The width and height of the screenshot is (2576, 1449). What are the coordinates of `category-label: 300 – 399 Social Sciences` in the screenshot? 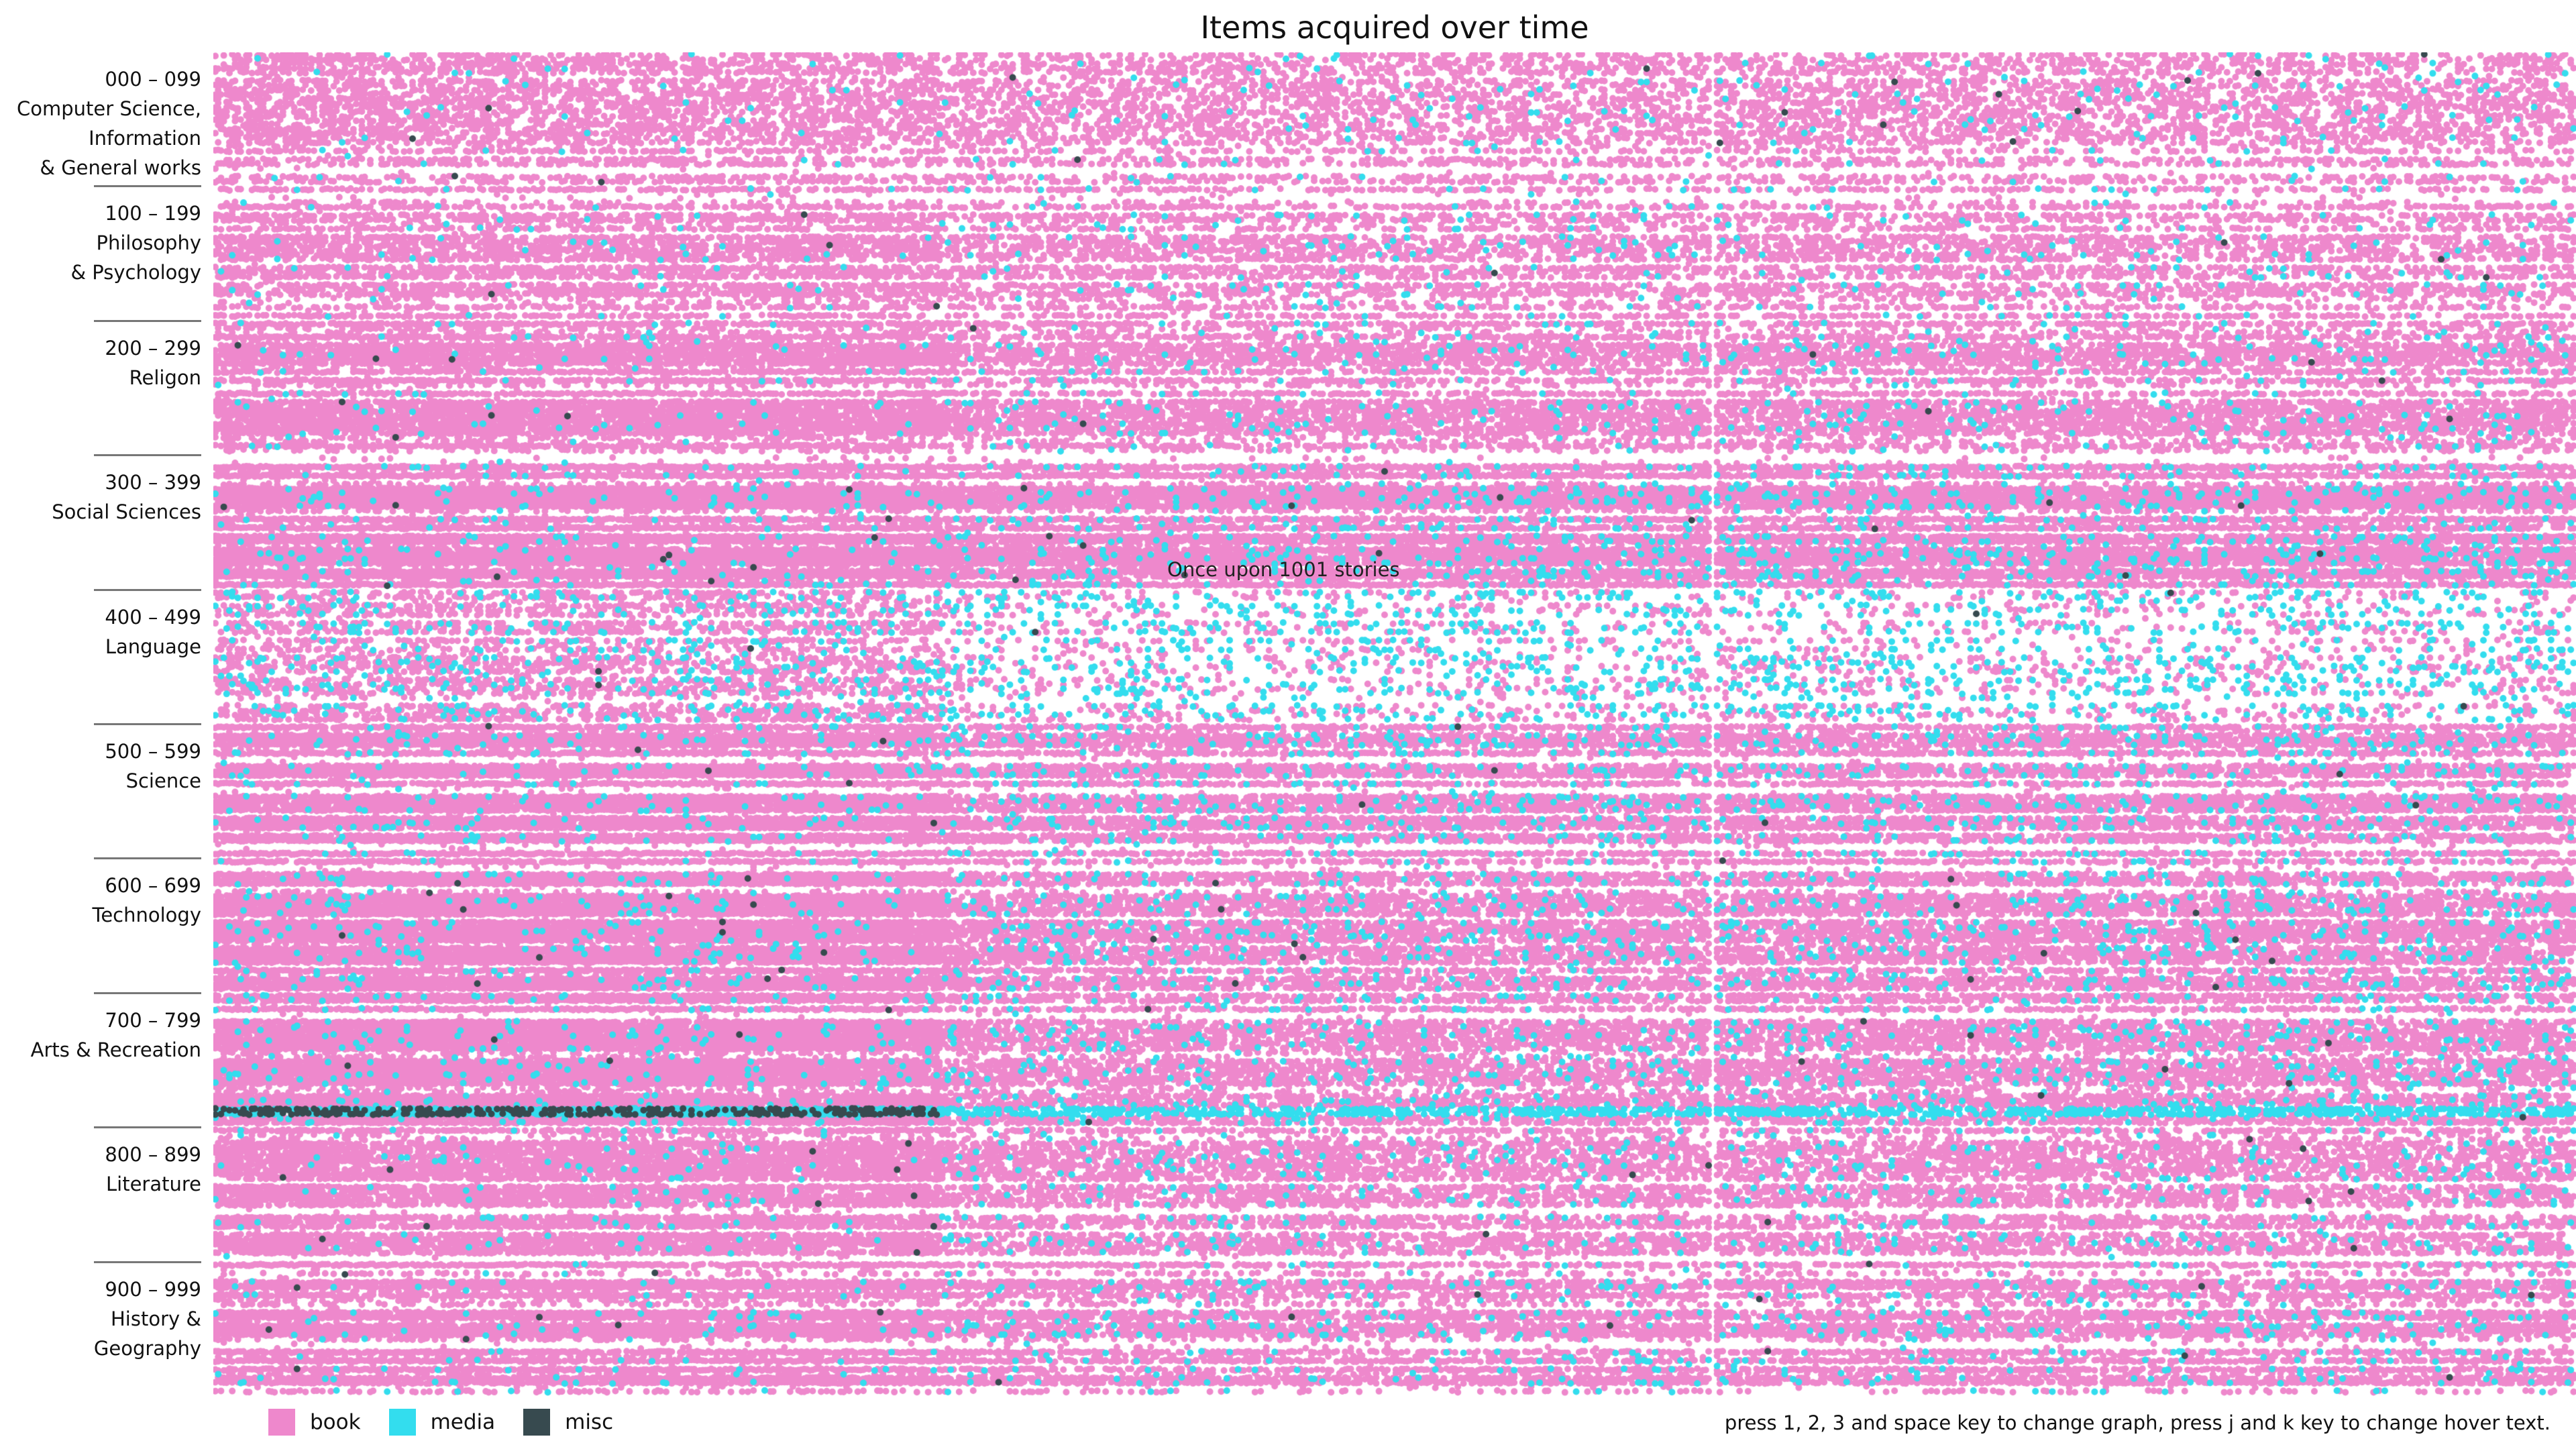 It's located at (100, 497).